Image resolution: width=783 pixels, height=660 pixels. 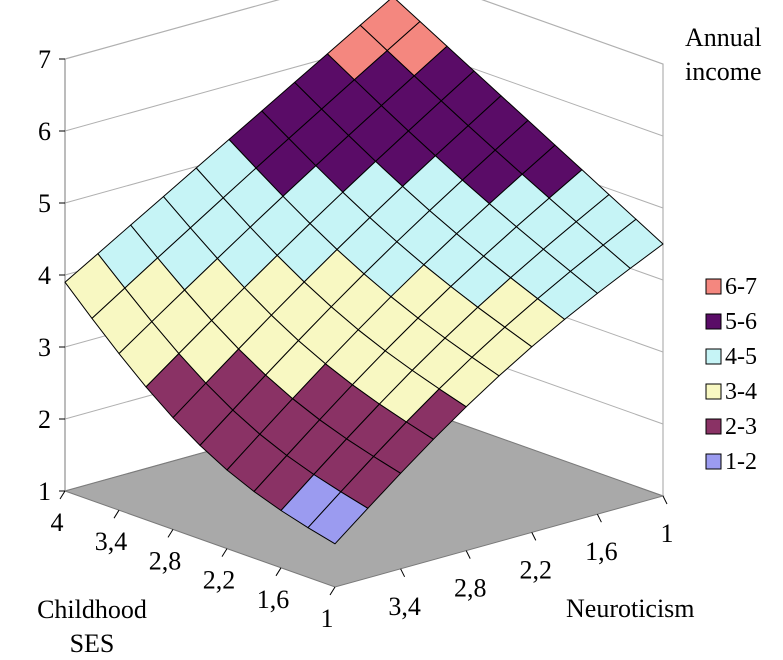 I want to click on z-axis-ticks: 1 2 3 4 5 6 7, so click(x=51, y=275).